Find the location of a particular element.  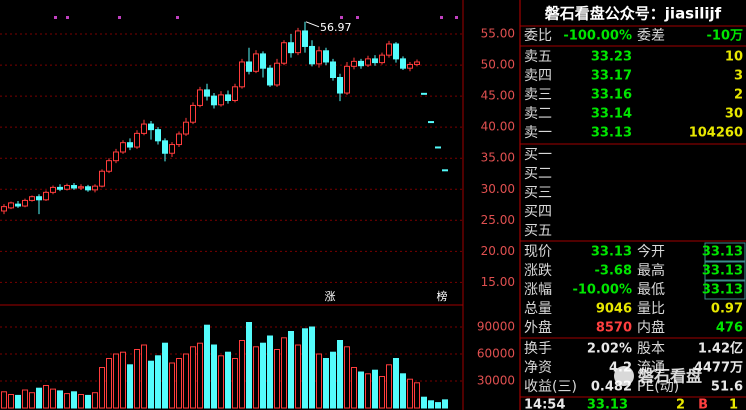

watermark: 磐石看盘 is located at coordinates (658, 376).